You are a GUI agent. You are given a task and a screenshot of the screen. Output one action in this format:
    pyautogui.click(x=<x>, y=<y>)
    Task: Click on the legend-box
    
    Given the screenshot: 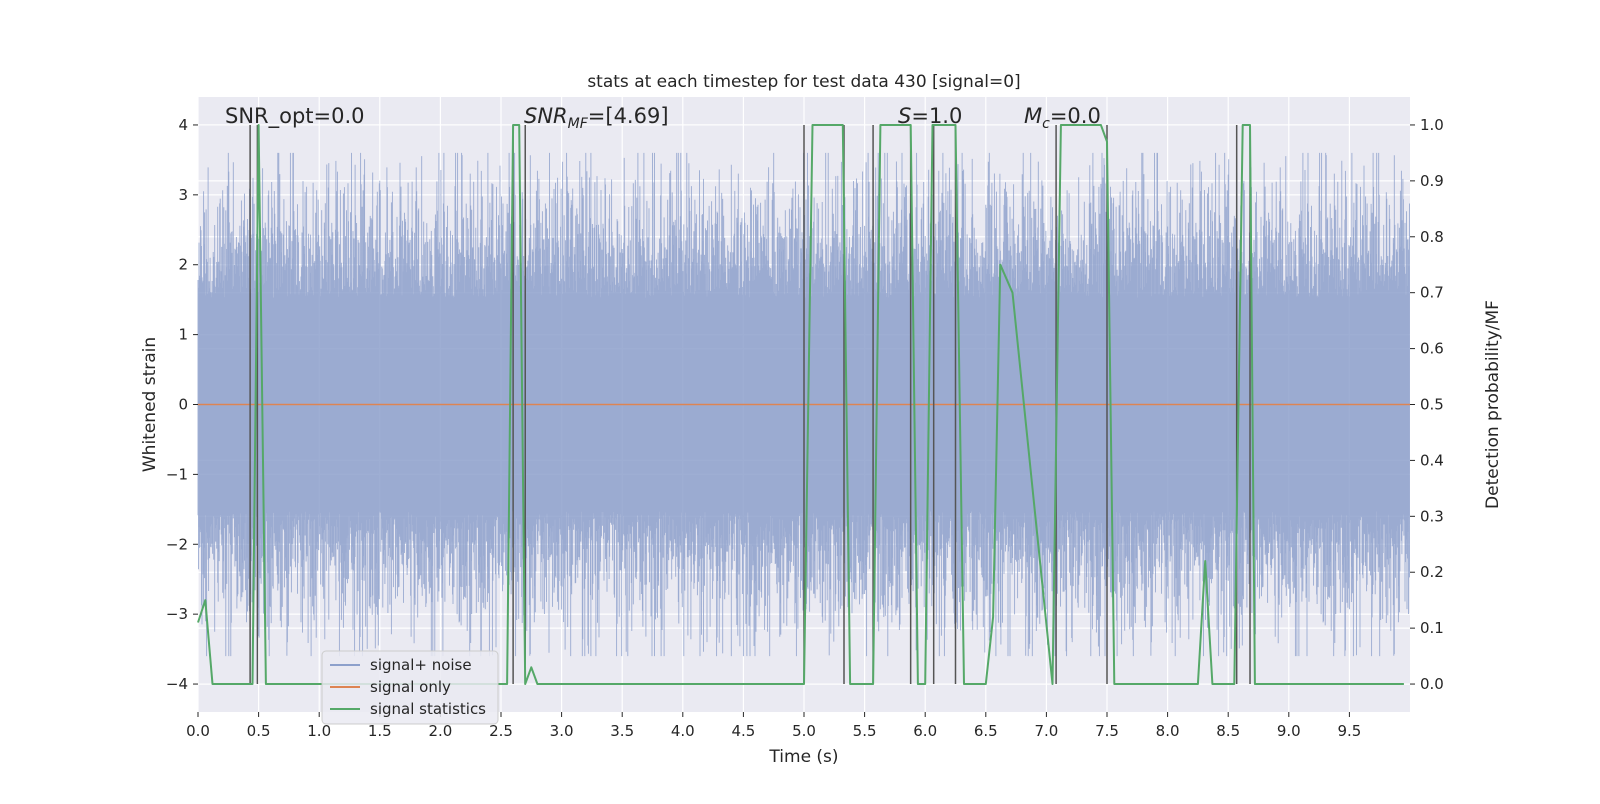 What is the action you would take?
    pyautogui.click(x=410, y=687)
    